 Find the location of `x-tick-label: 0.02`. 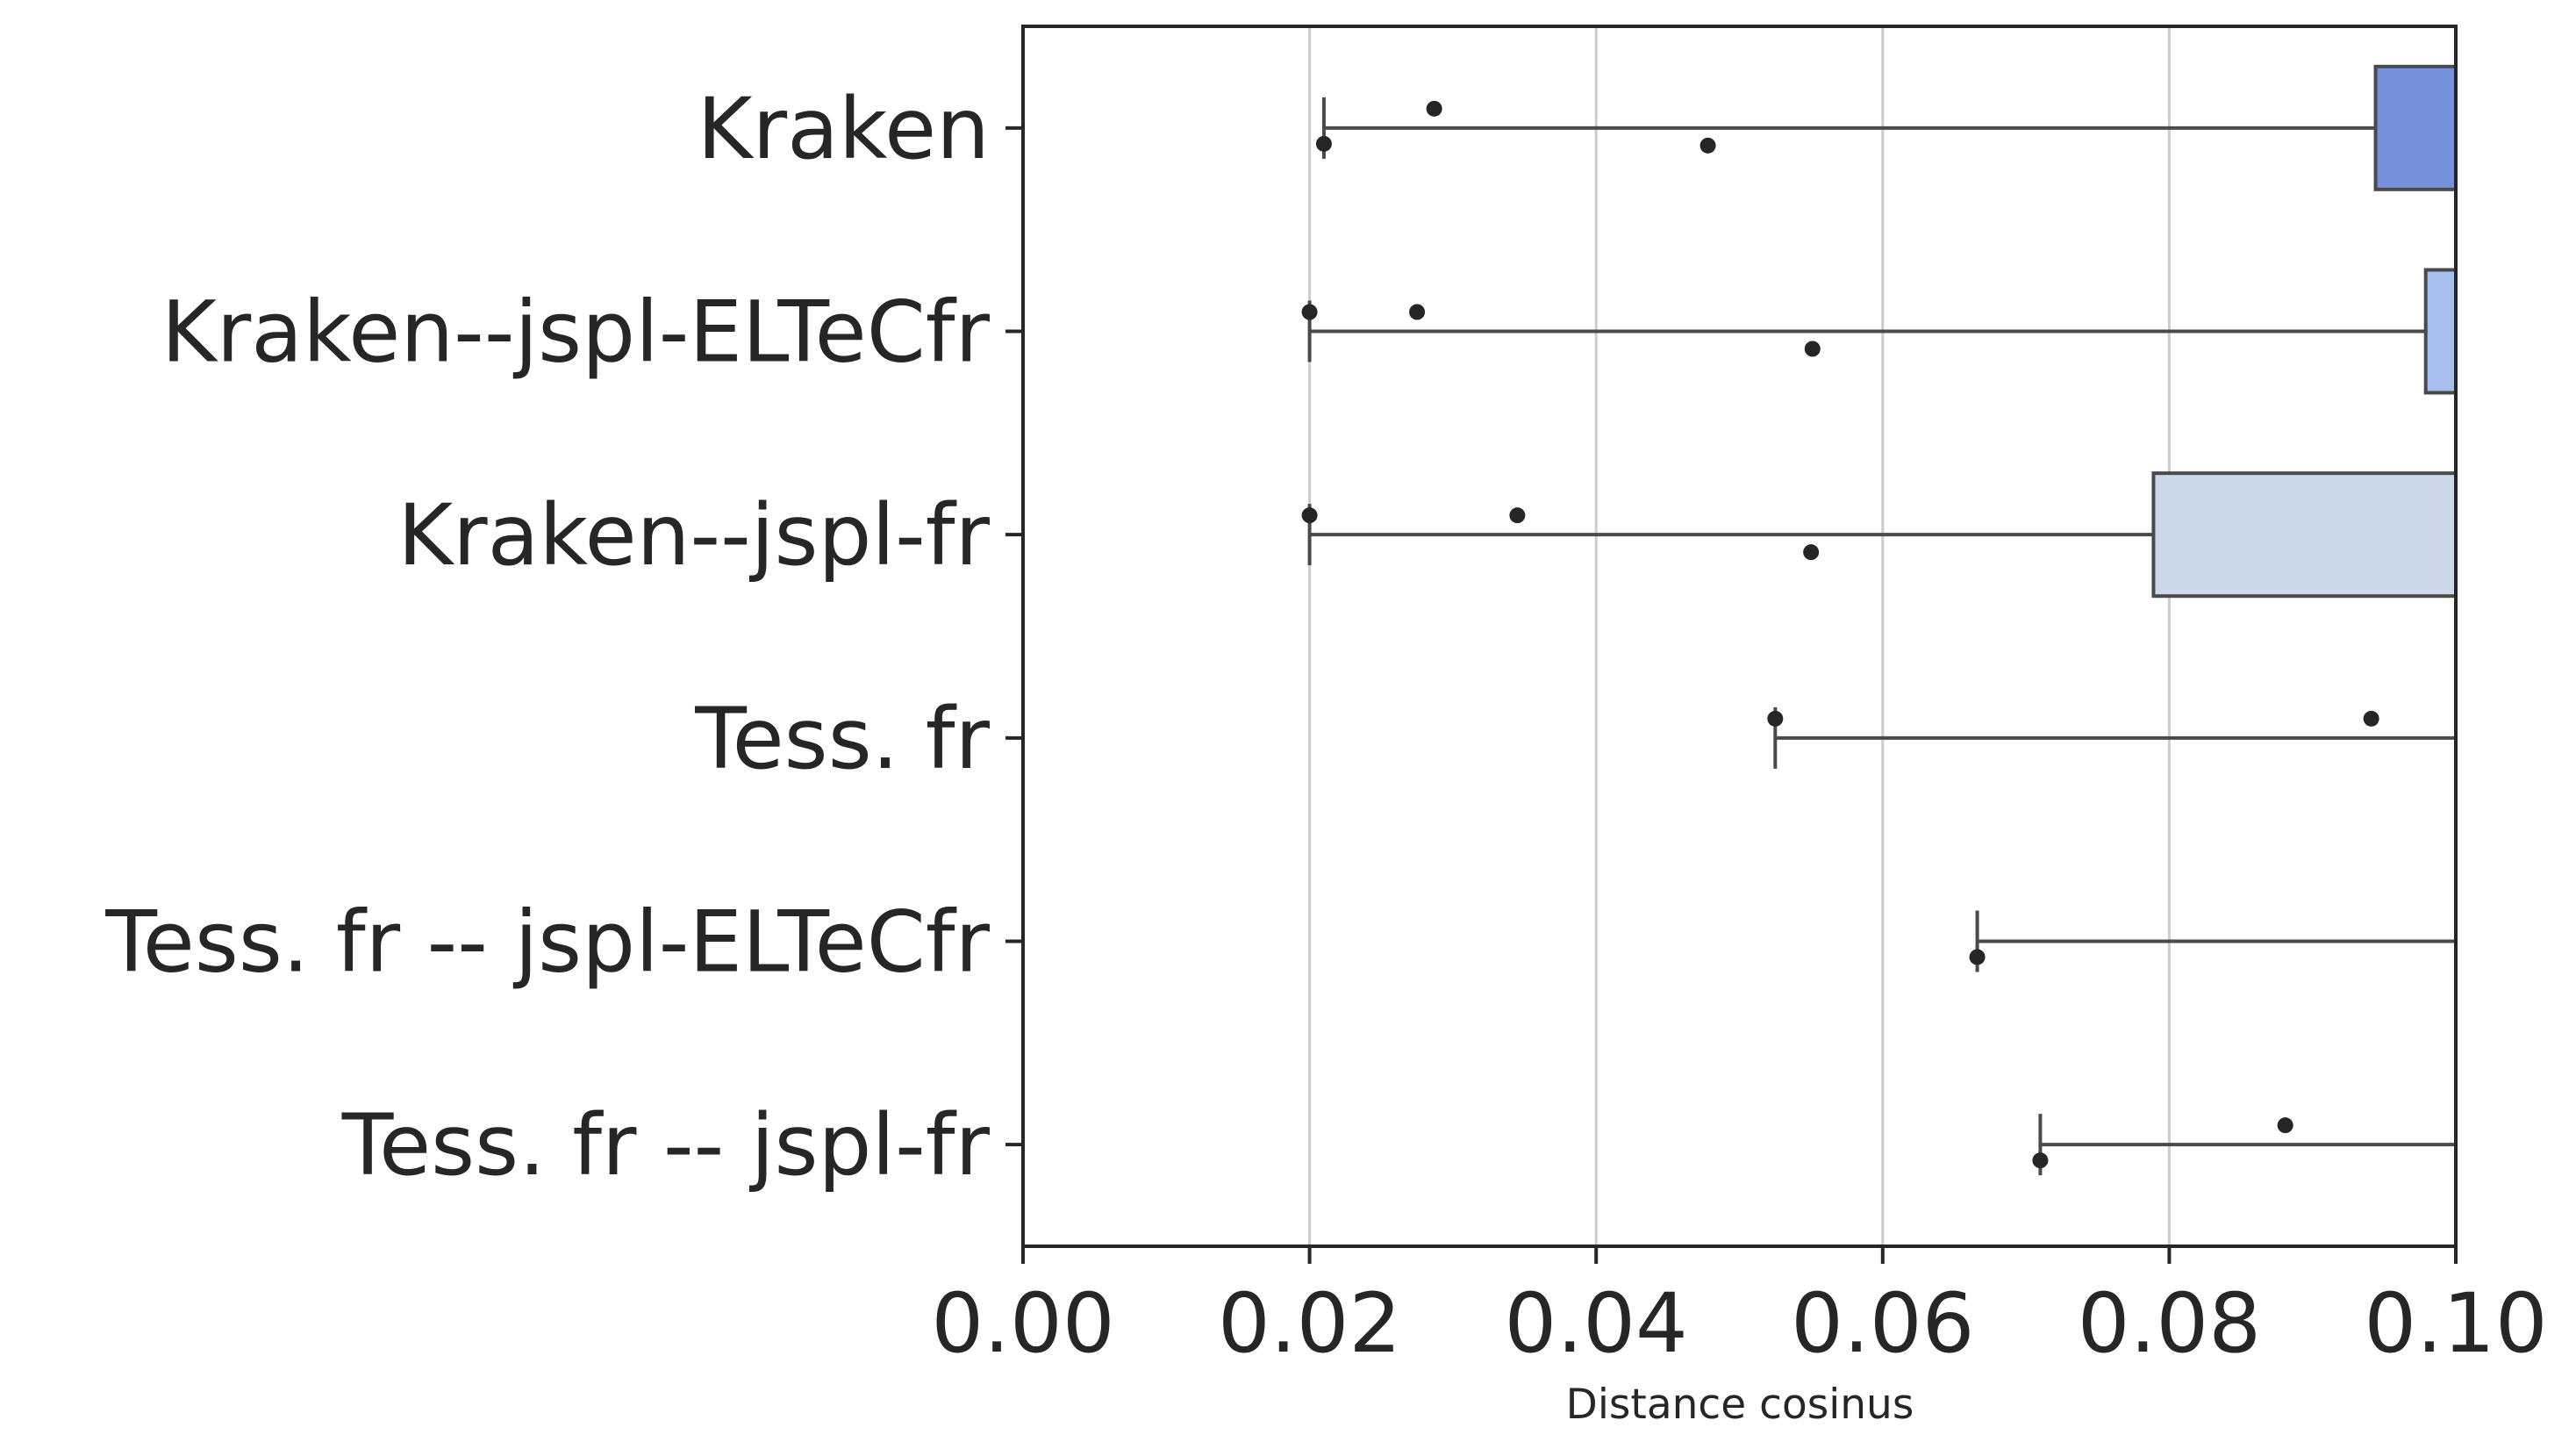

x-tick-label: 0.02 is located at coordinates (1309, 1324).